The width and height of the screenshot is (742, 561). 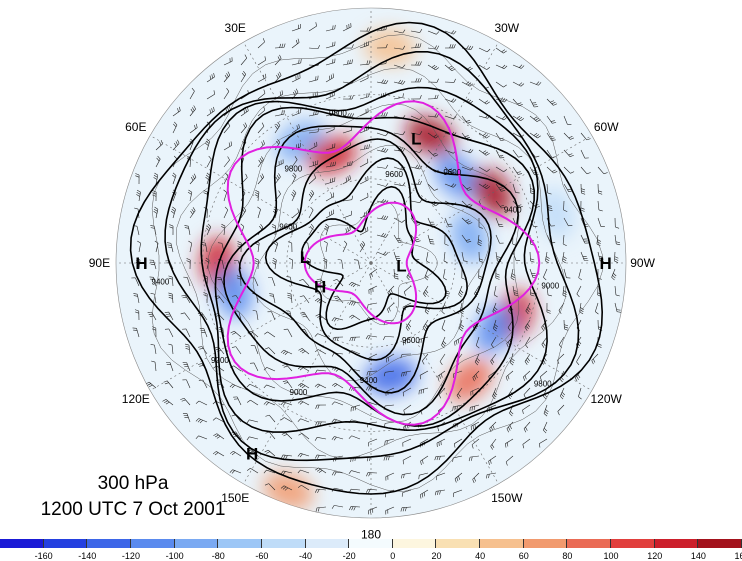 What do you see at coordinates (606, 127) in the screenshot?
I see `longitude-label: 60W` at bounding box center [606, 127].